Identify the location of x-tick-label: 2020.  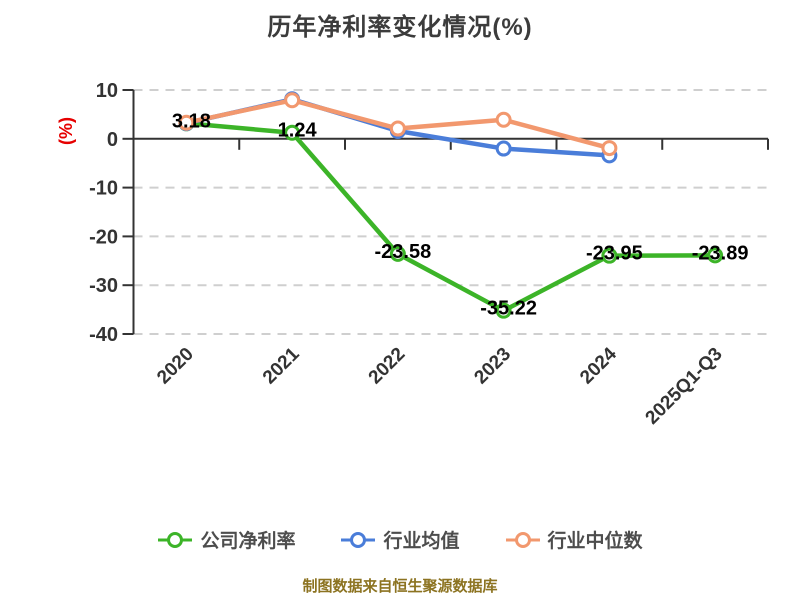
(175, 366).